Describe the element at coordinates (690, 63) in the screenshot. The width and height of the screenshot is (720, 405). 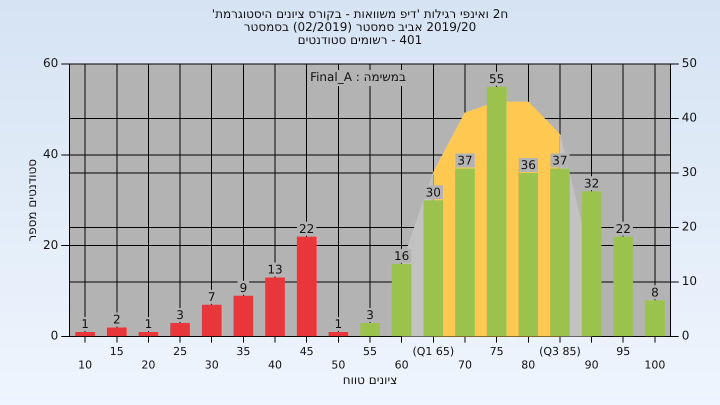
I see `y2-tick-label: 50` at that location.